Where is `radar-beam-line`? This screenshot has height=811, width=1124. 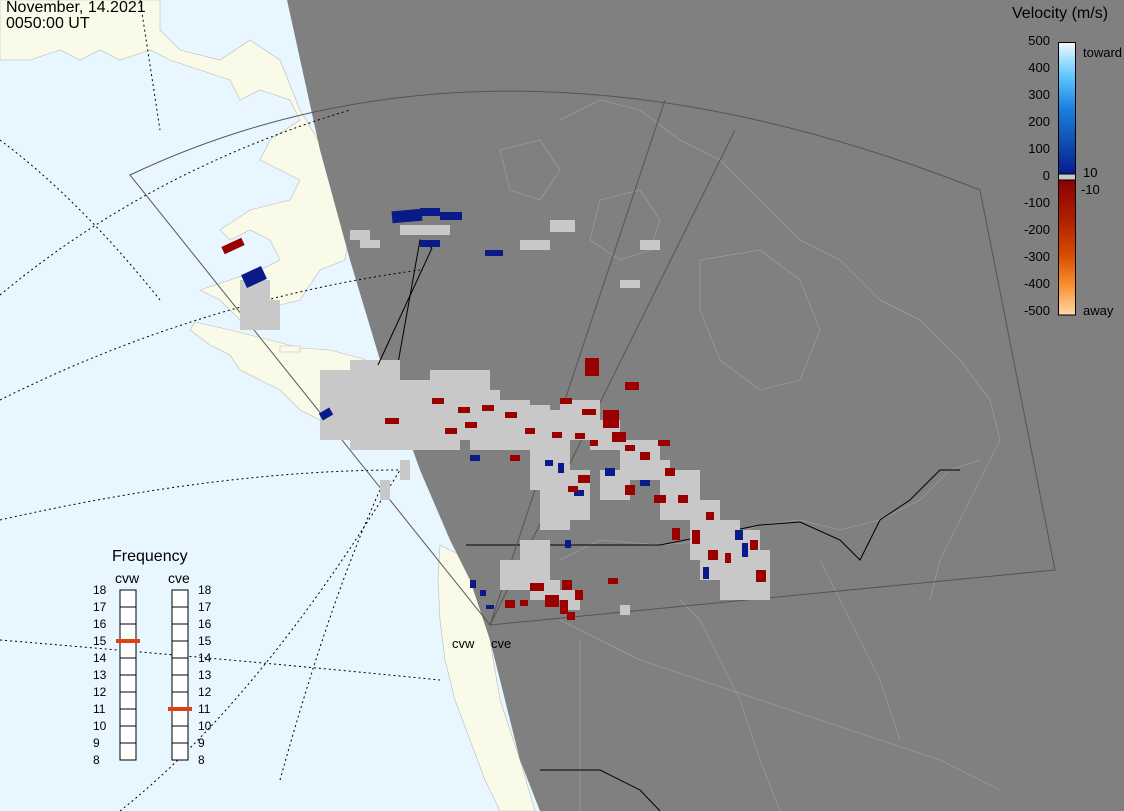 radar-beam-line is located at coordinates (405, 306).